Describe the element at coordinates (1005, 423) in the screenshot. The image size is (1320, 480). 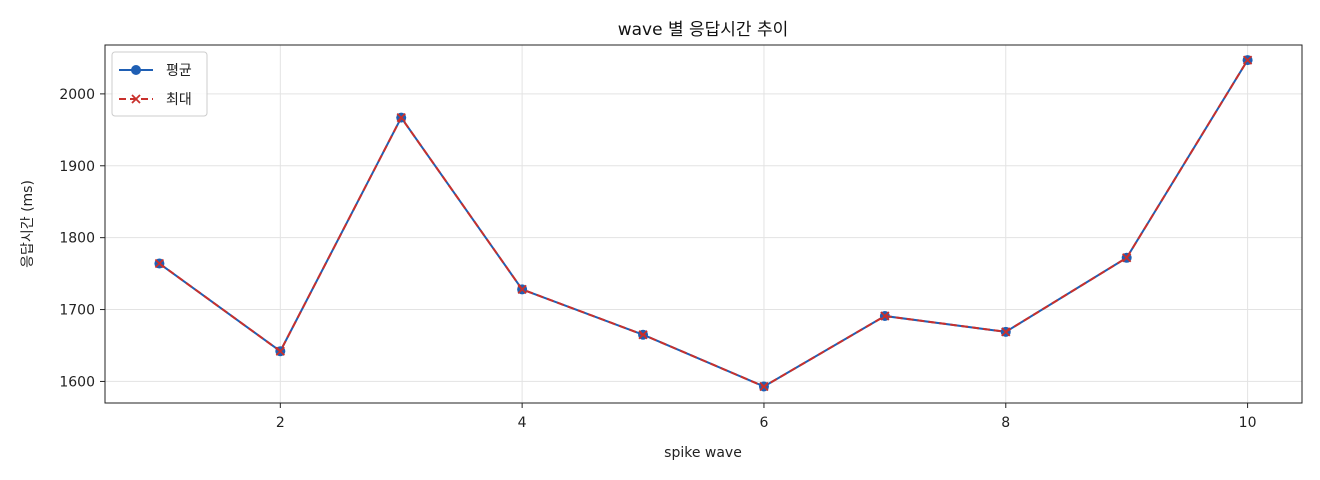
I see `x-tick-label: 8` at that location.